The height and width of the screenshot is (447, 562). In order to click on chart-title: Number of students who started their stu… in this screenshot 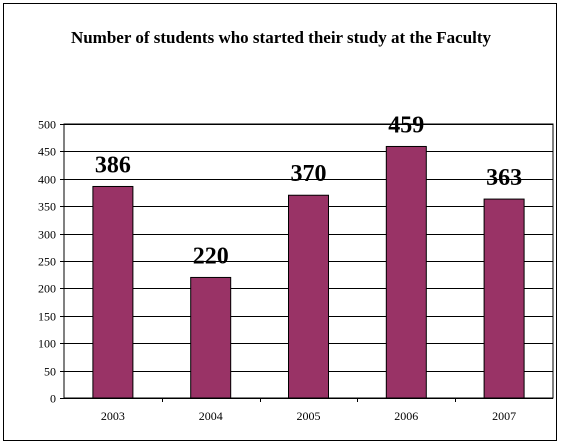, I will do `click(281, 37)`.